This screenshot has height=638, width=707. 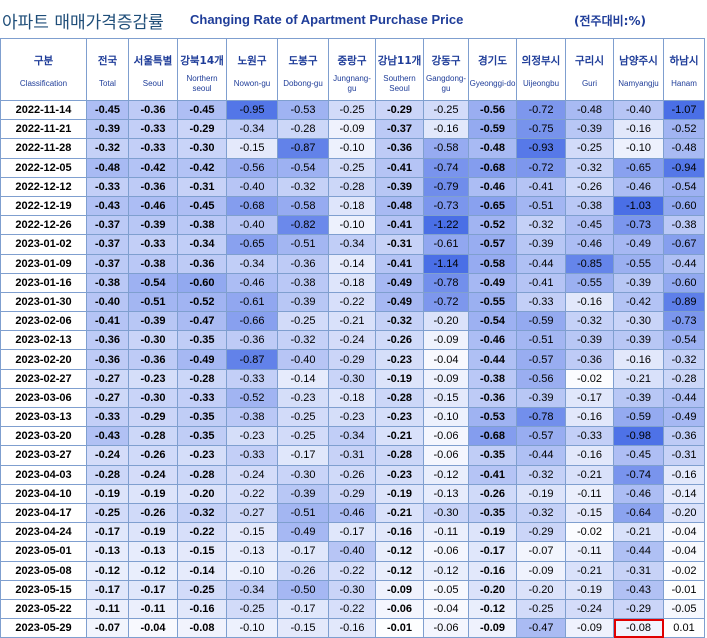 I want to click on column-label-en: Gangdong-gu, so click(x=446, y=83).